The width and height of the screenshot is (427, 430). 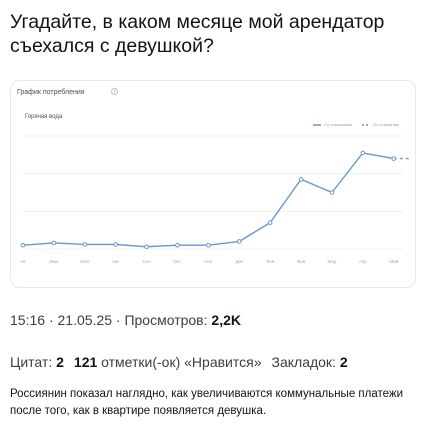 I want to click on chart-card-title: График потребления, so click(x=51, y=92).